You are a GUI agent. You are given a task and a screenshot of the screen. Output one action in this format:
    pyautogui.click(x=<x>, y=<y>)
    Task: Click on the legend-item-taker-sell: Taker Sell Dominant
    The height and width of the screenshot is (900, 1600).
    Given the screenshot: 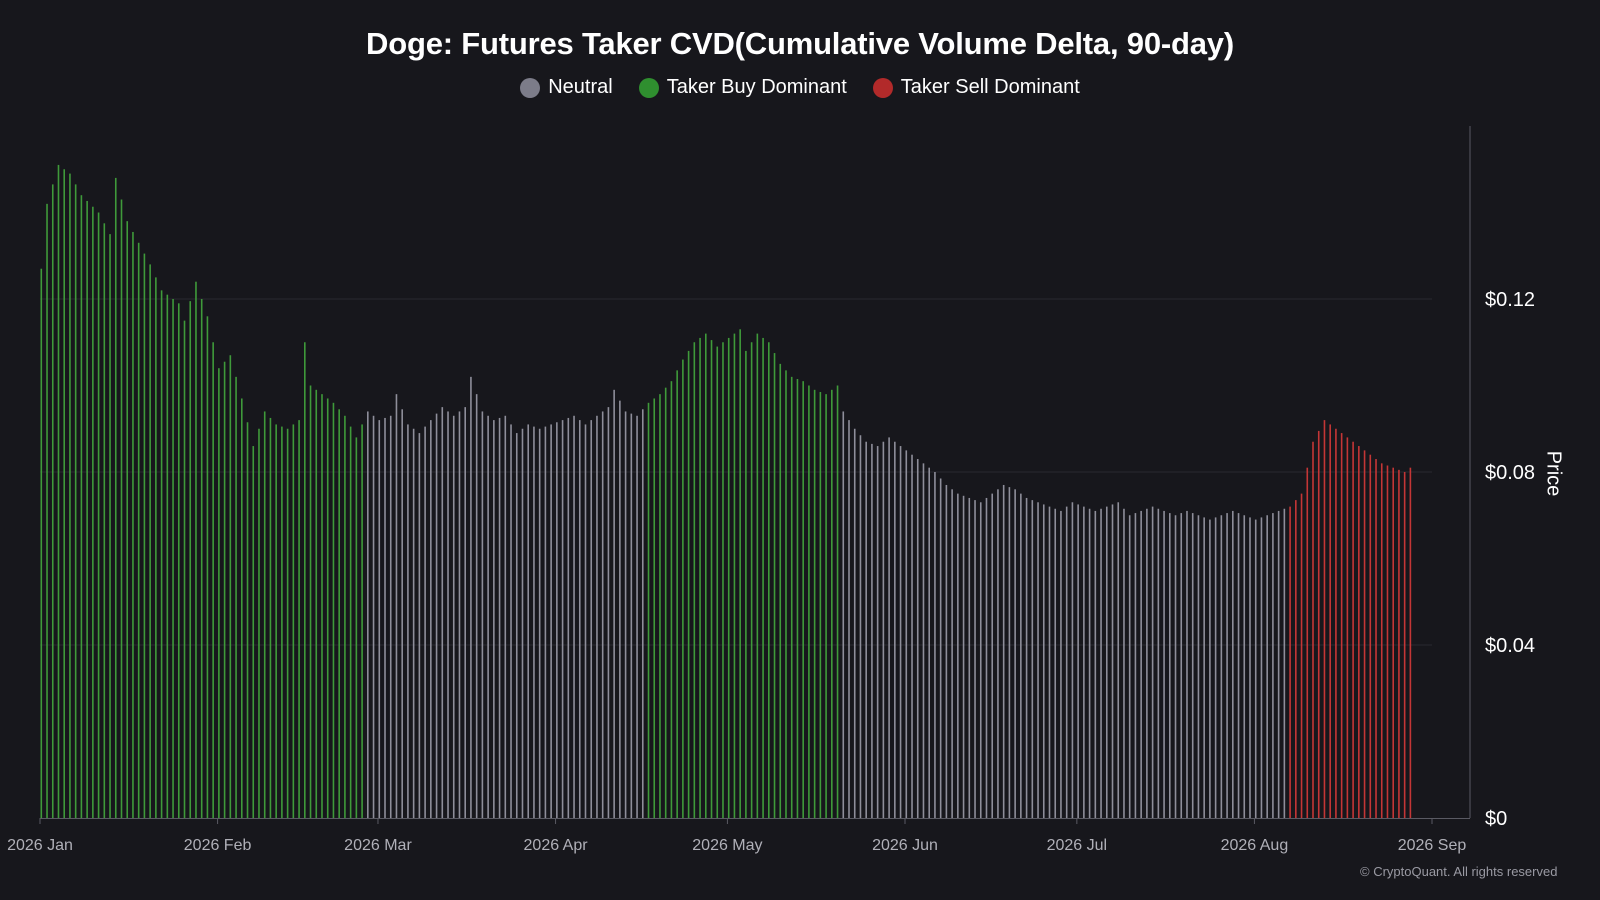 What is the action you would take?
    pyautogui.click(x=976, y=87)
    